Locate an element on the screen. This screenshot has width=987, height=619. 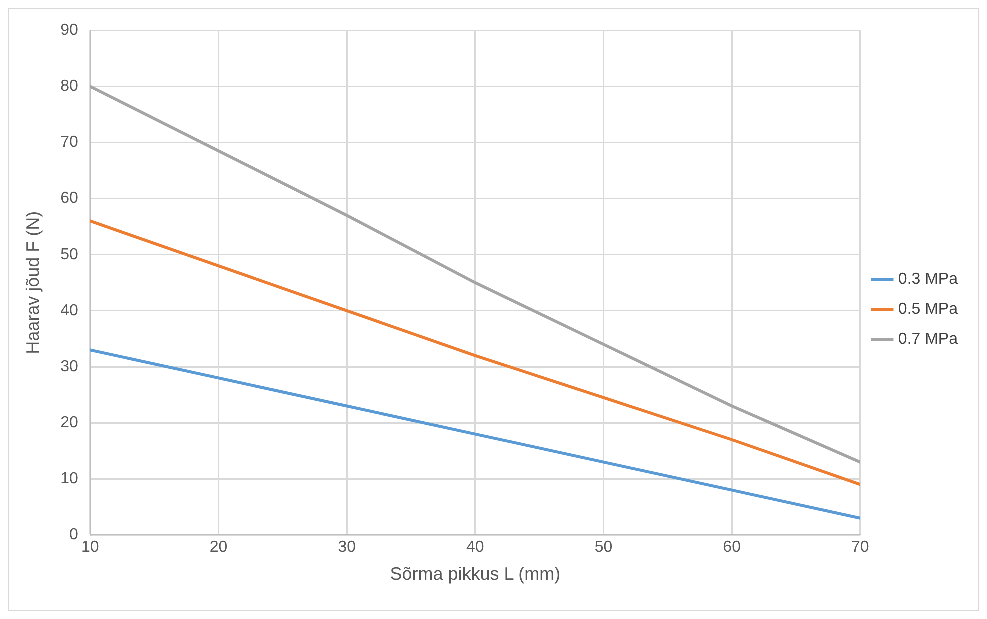
x-tick-label: 10 is located at coordinates (91, 547).